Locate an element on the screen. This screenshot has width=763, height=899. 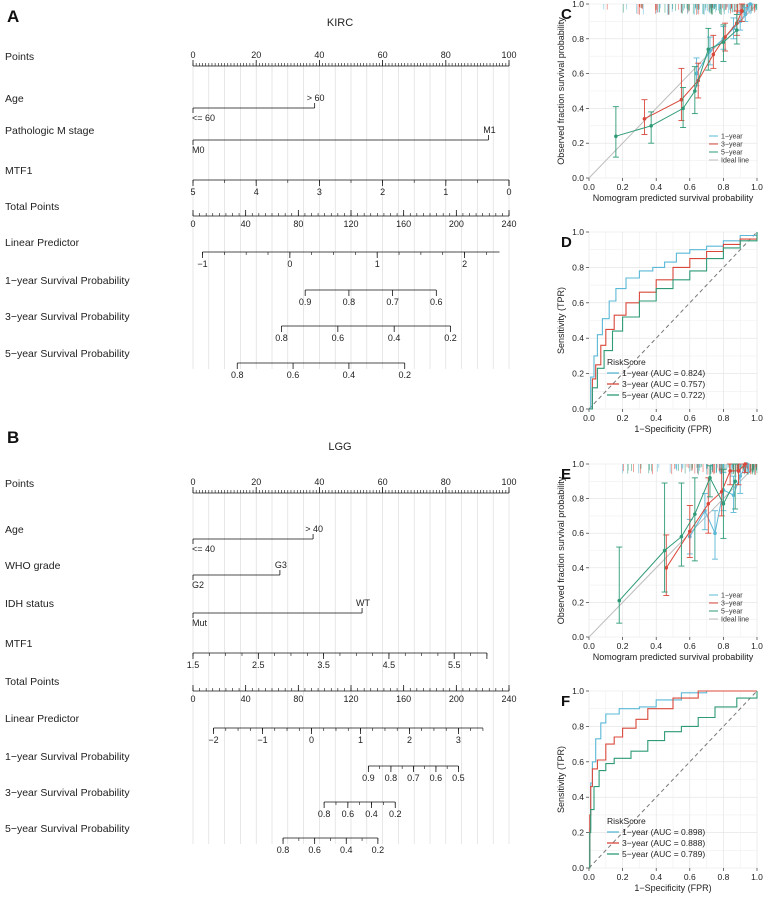
x-tick-label: 0.4 is located at coordinates (656, 418).